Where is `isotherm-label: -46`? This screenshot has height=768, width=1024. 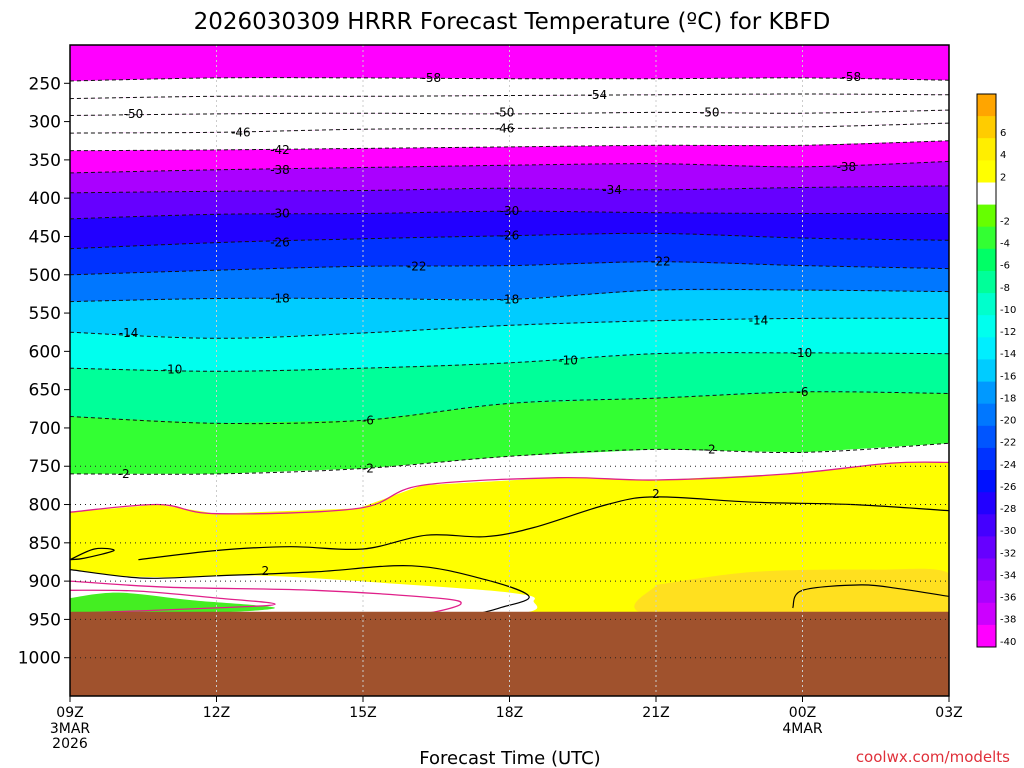
isotherm-label: -46 is located at coordinates (241, 132).